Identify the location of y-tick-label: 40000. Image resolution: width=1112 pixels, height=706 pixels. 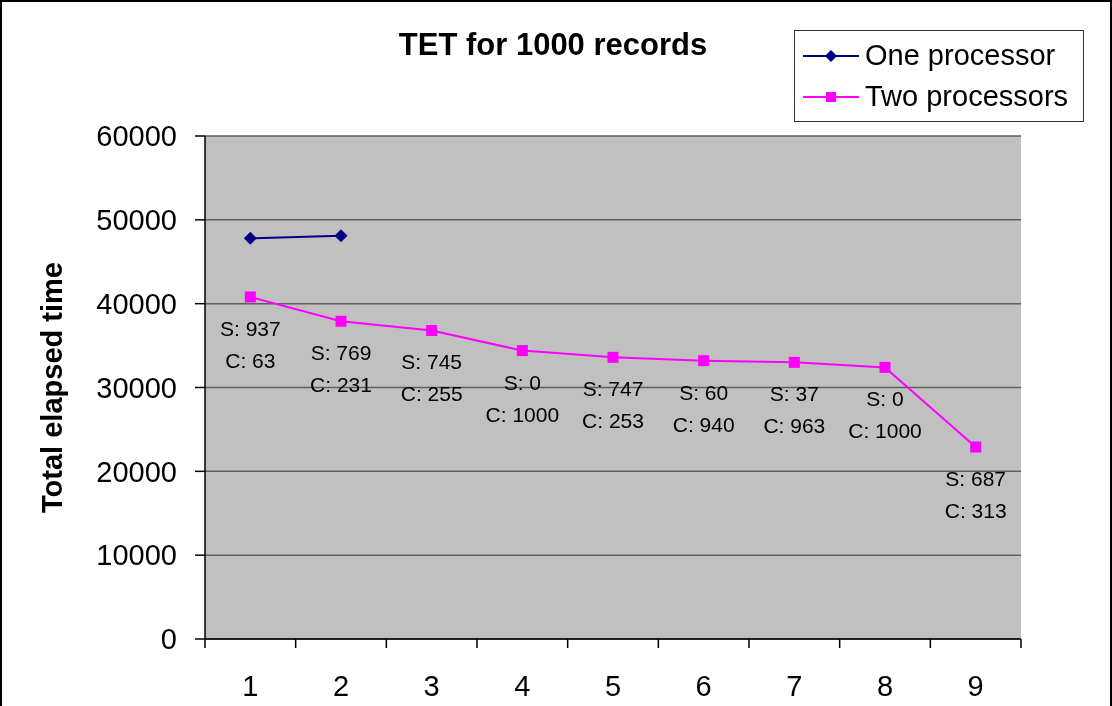
(136, 303).